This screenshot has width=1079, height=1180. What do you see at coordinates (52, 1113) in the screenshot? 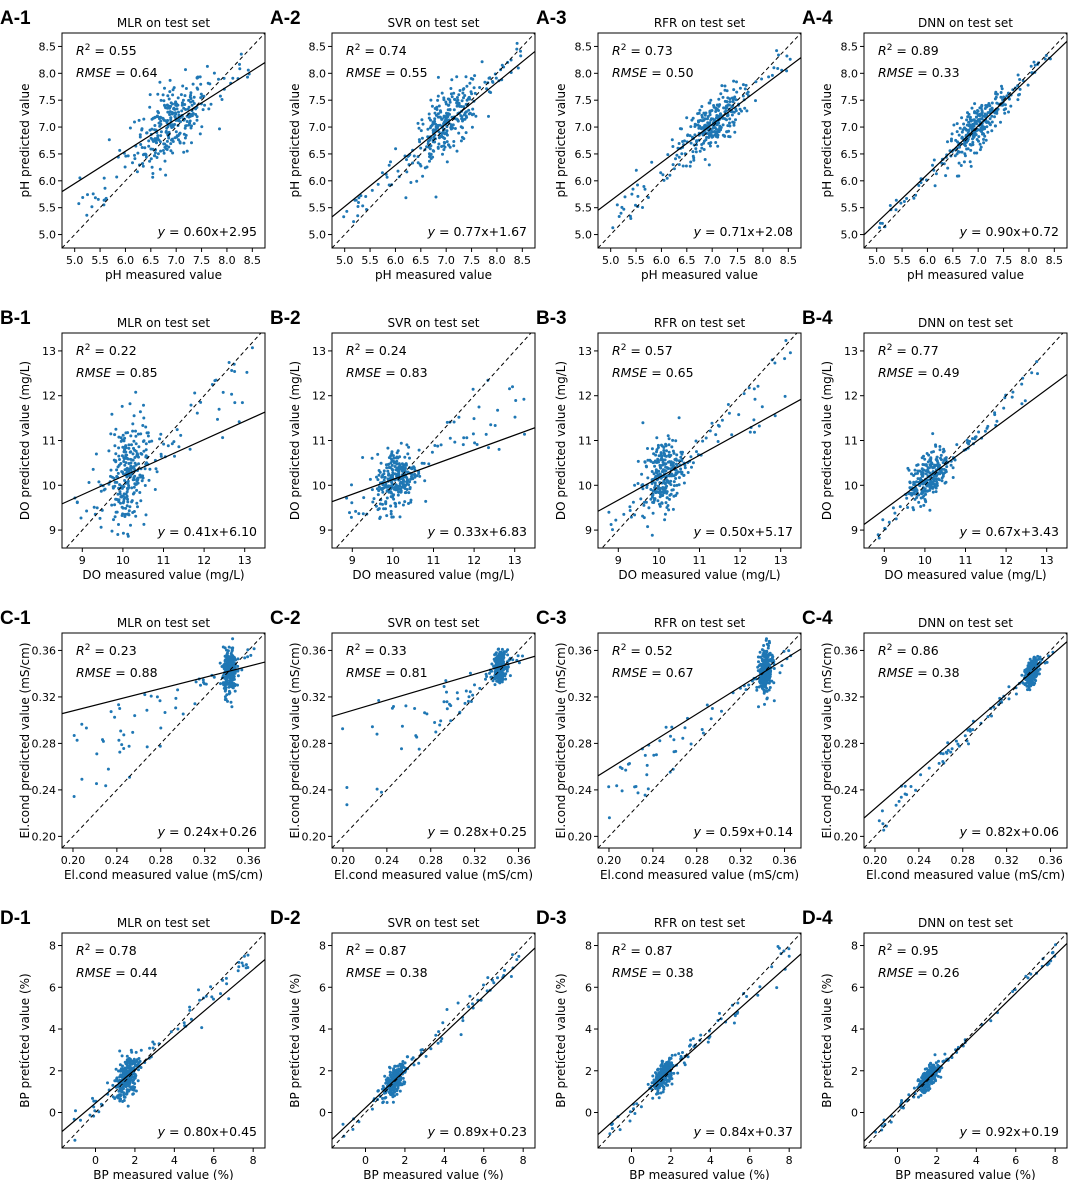
I see `y-tick-label: 0` at bounding box center [52, 1113].